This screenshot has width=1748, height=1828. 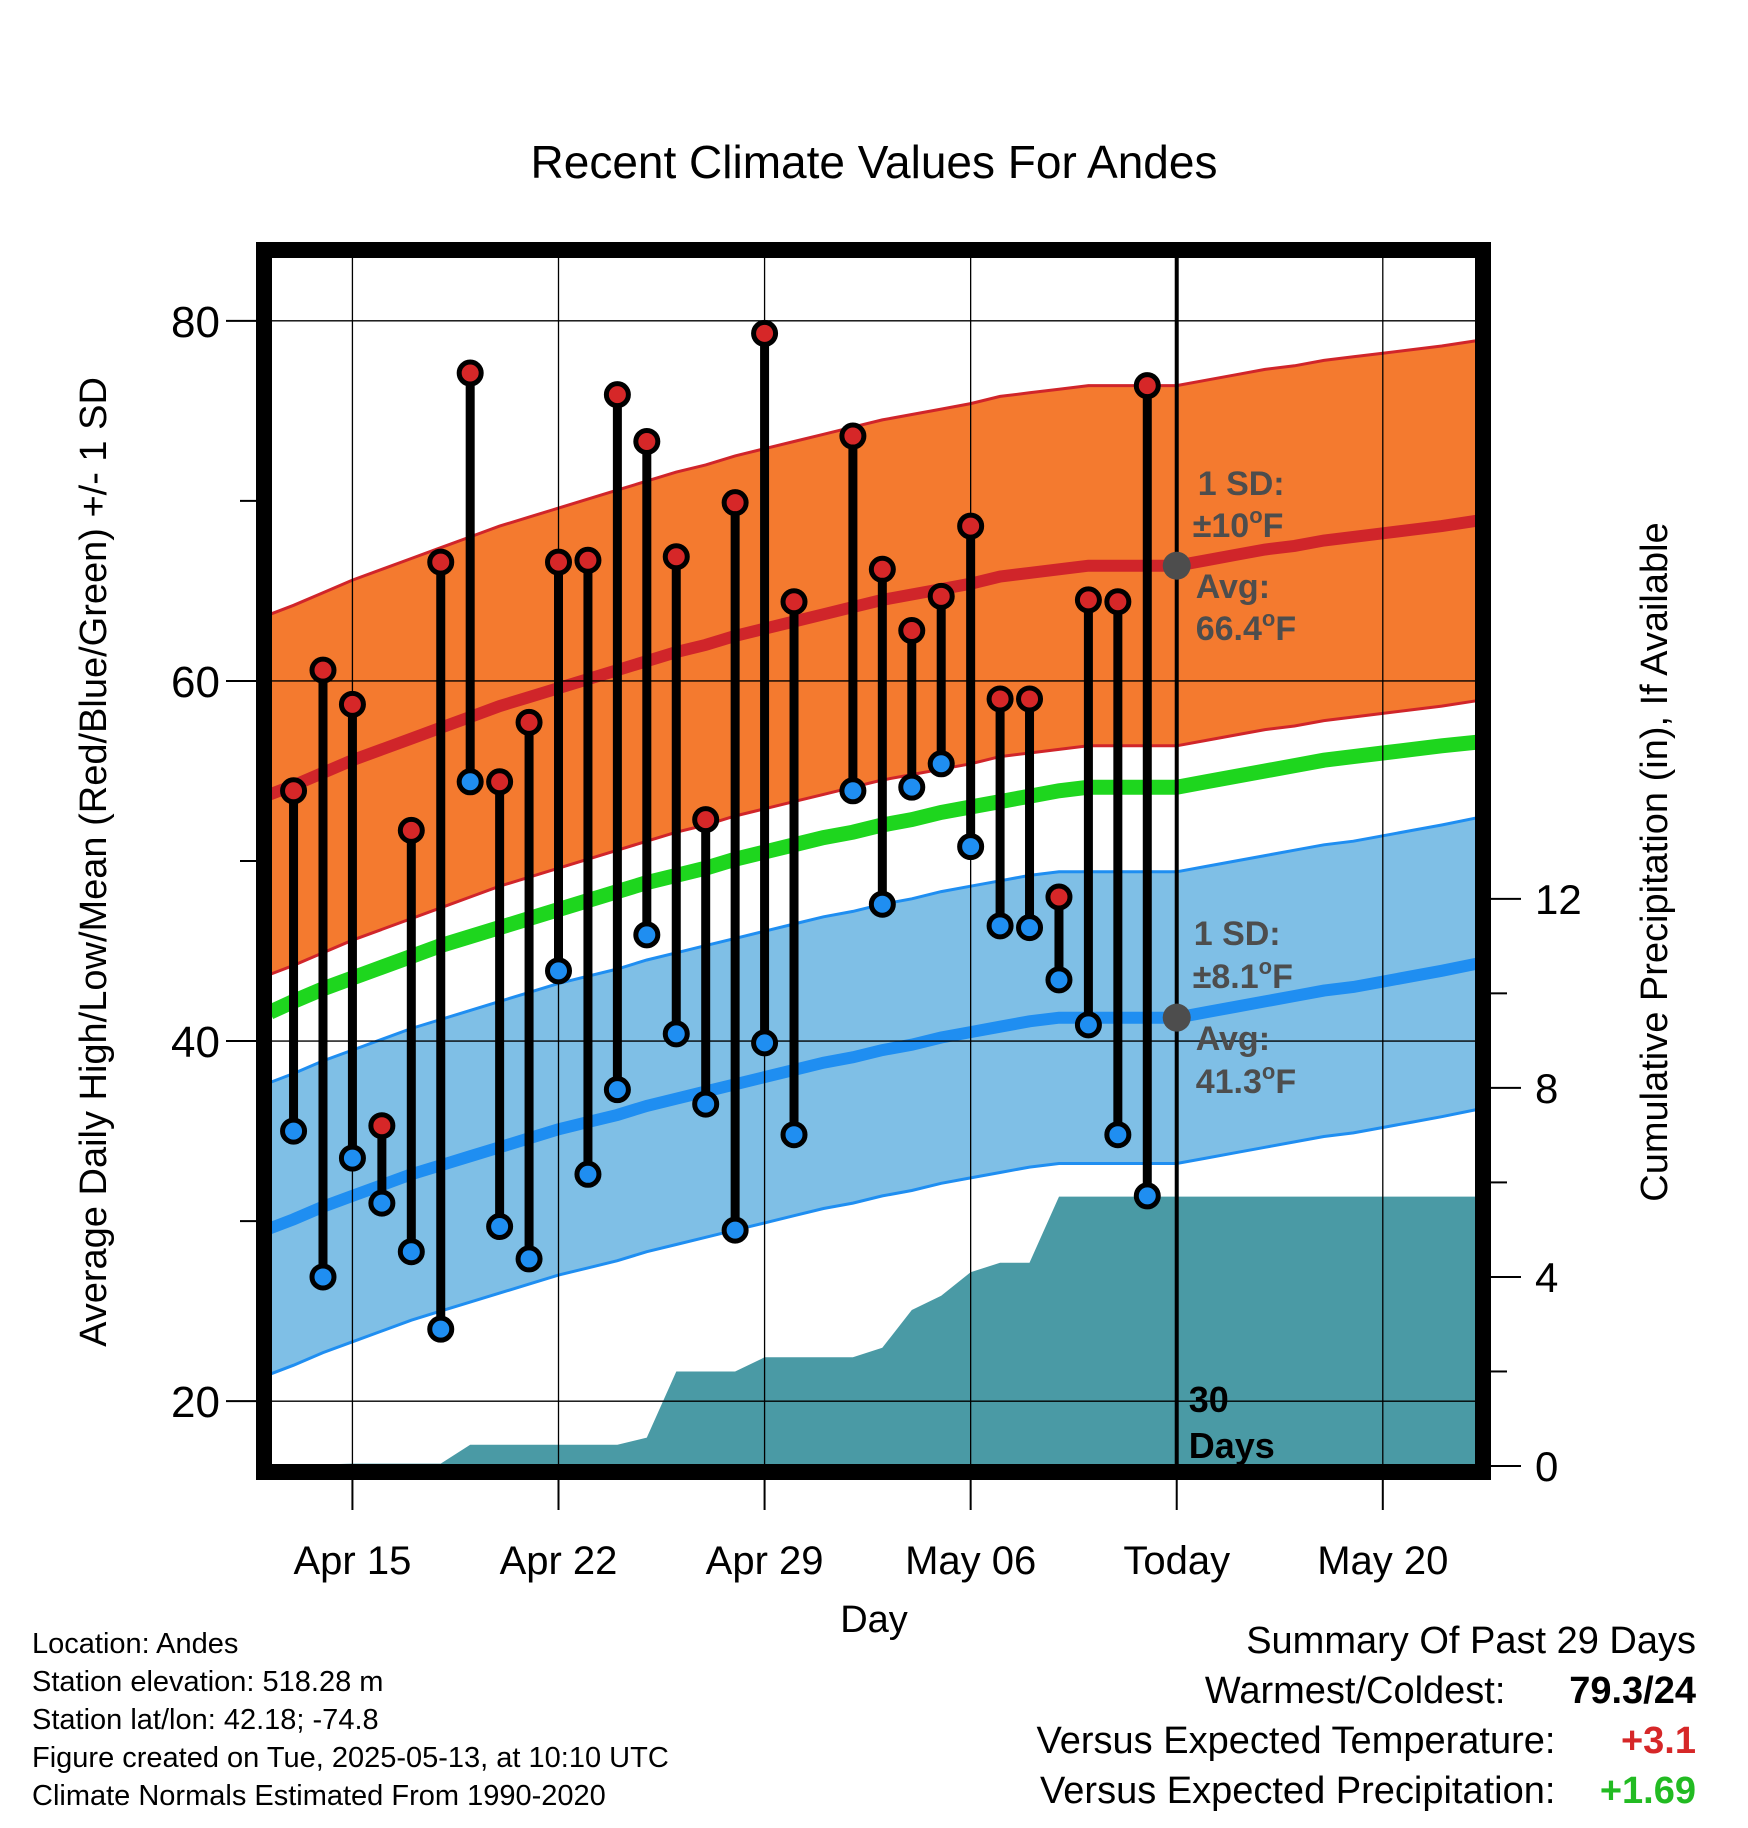 What do you see at coordinates (319, 1796) in the screenshot?
I see `info-normals: Climate Normals Estimated From 1990-2020` at bounding box center [319, 1796].